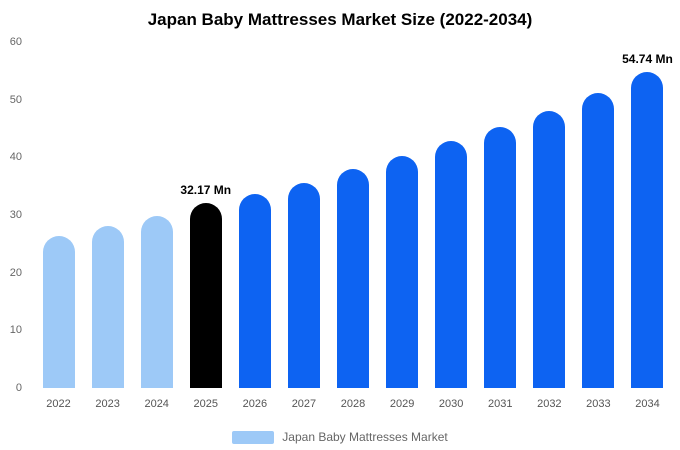  What do you see at coordinates (353, 278) in the screenshot?
I see `bar-2028` at bounding box center [353, 278].